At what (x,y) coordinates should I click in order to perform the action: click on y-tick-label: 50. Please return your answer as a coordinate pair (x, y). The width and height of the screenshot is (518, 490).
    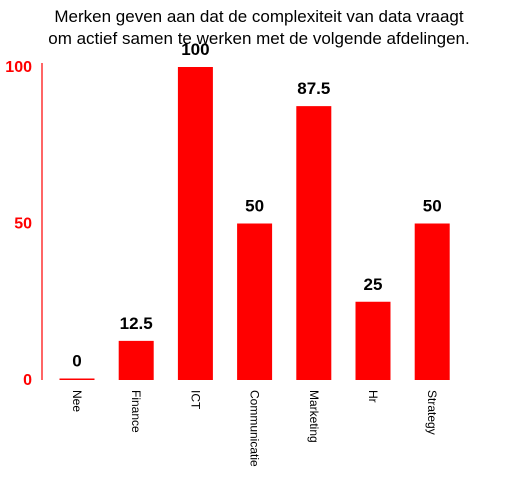
    Looking at the image, I should click on (23, 224).